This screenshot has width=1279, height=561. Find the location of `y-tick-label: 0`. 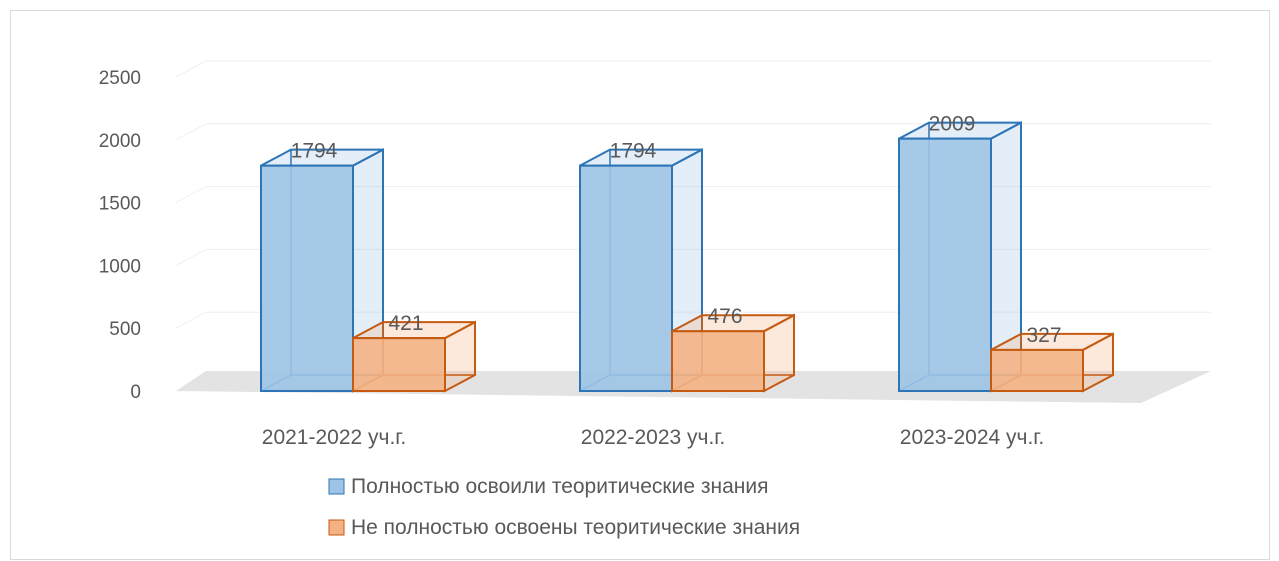

y-tick-label: 0 is located at coordinates (135, 392).